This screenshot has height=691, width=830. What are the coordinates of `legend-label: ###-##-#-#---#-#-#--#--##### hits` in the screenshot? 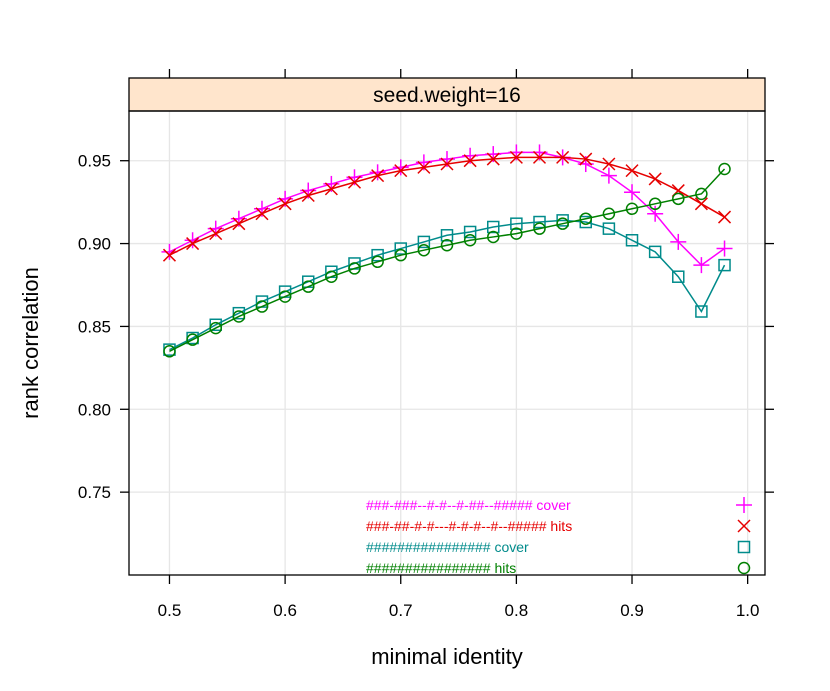 It's located at (469, 526).